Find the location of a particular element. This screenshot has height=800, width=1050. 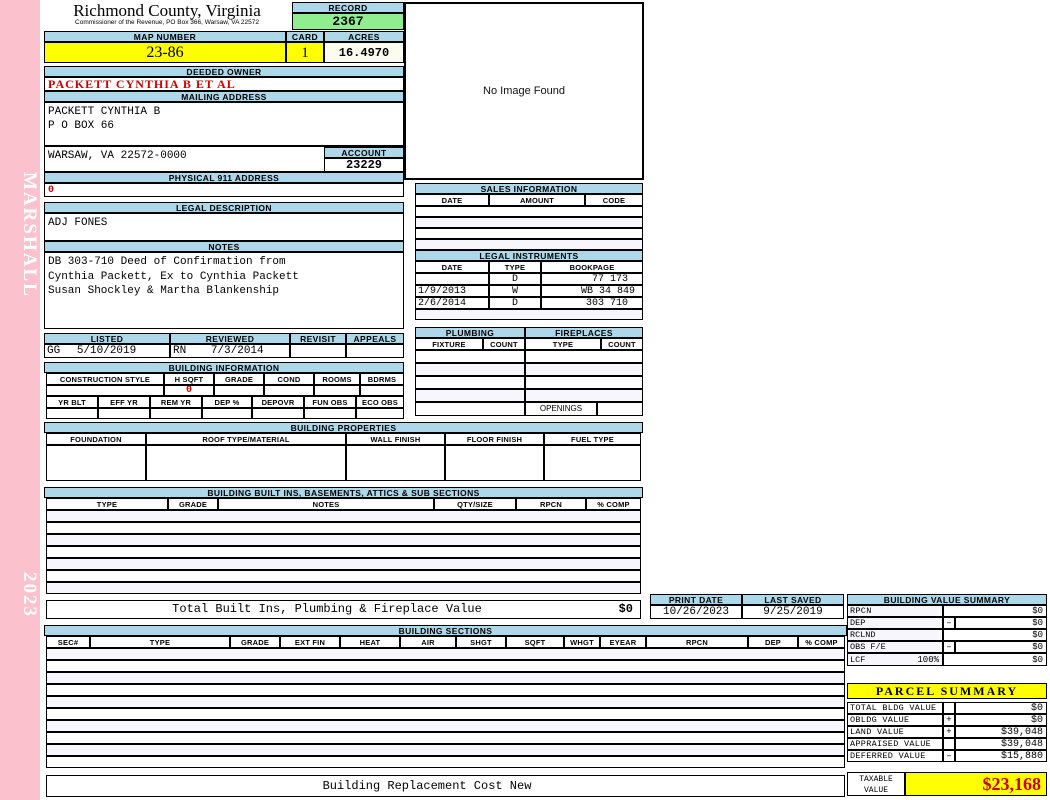

bs-col-dep: DEP is located at coordinates (773, 642).